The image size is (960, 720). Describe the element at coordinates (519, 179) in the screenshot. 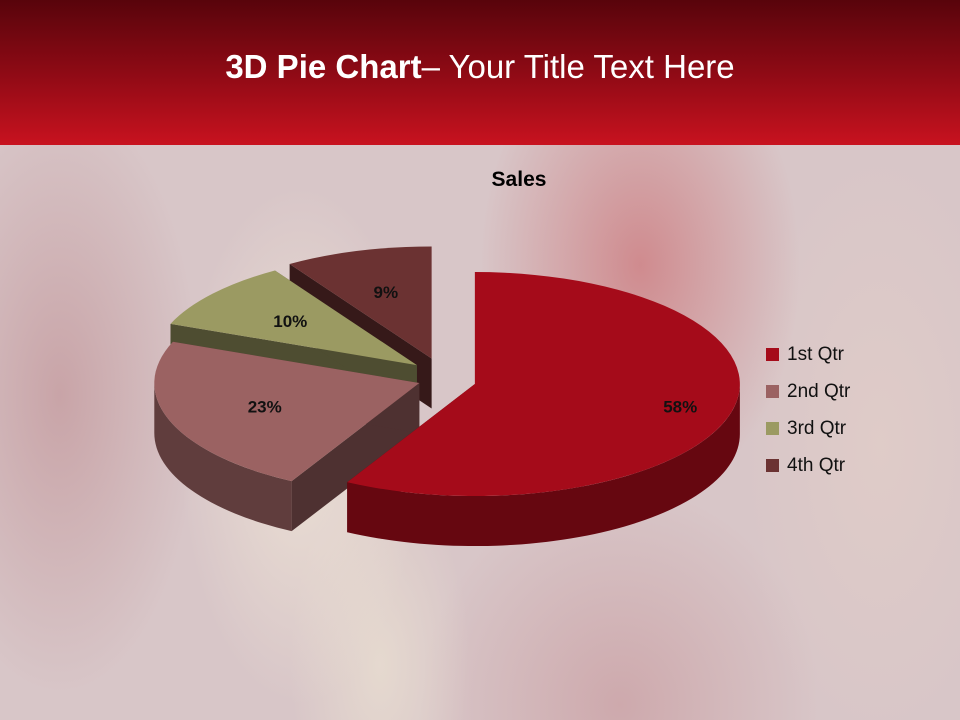

I see `chart-title: Sales` at that location.